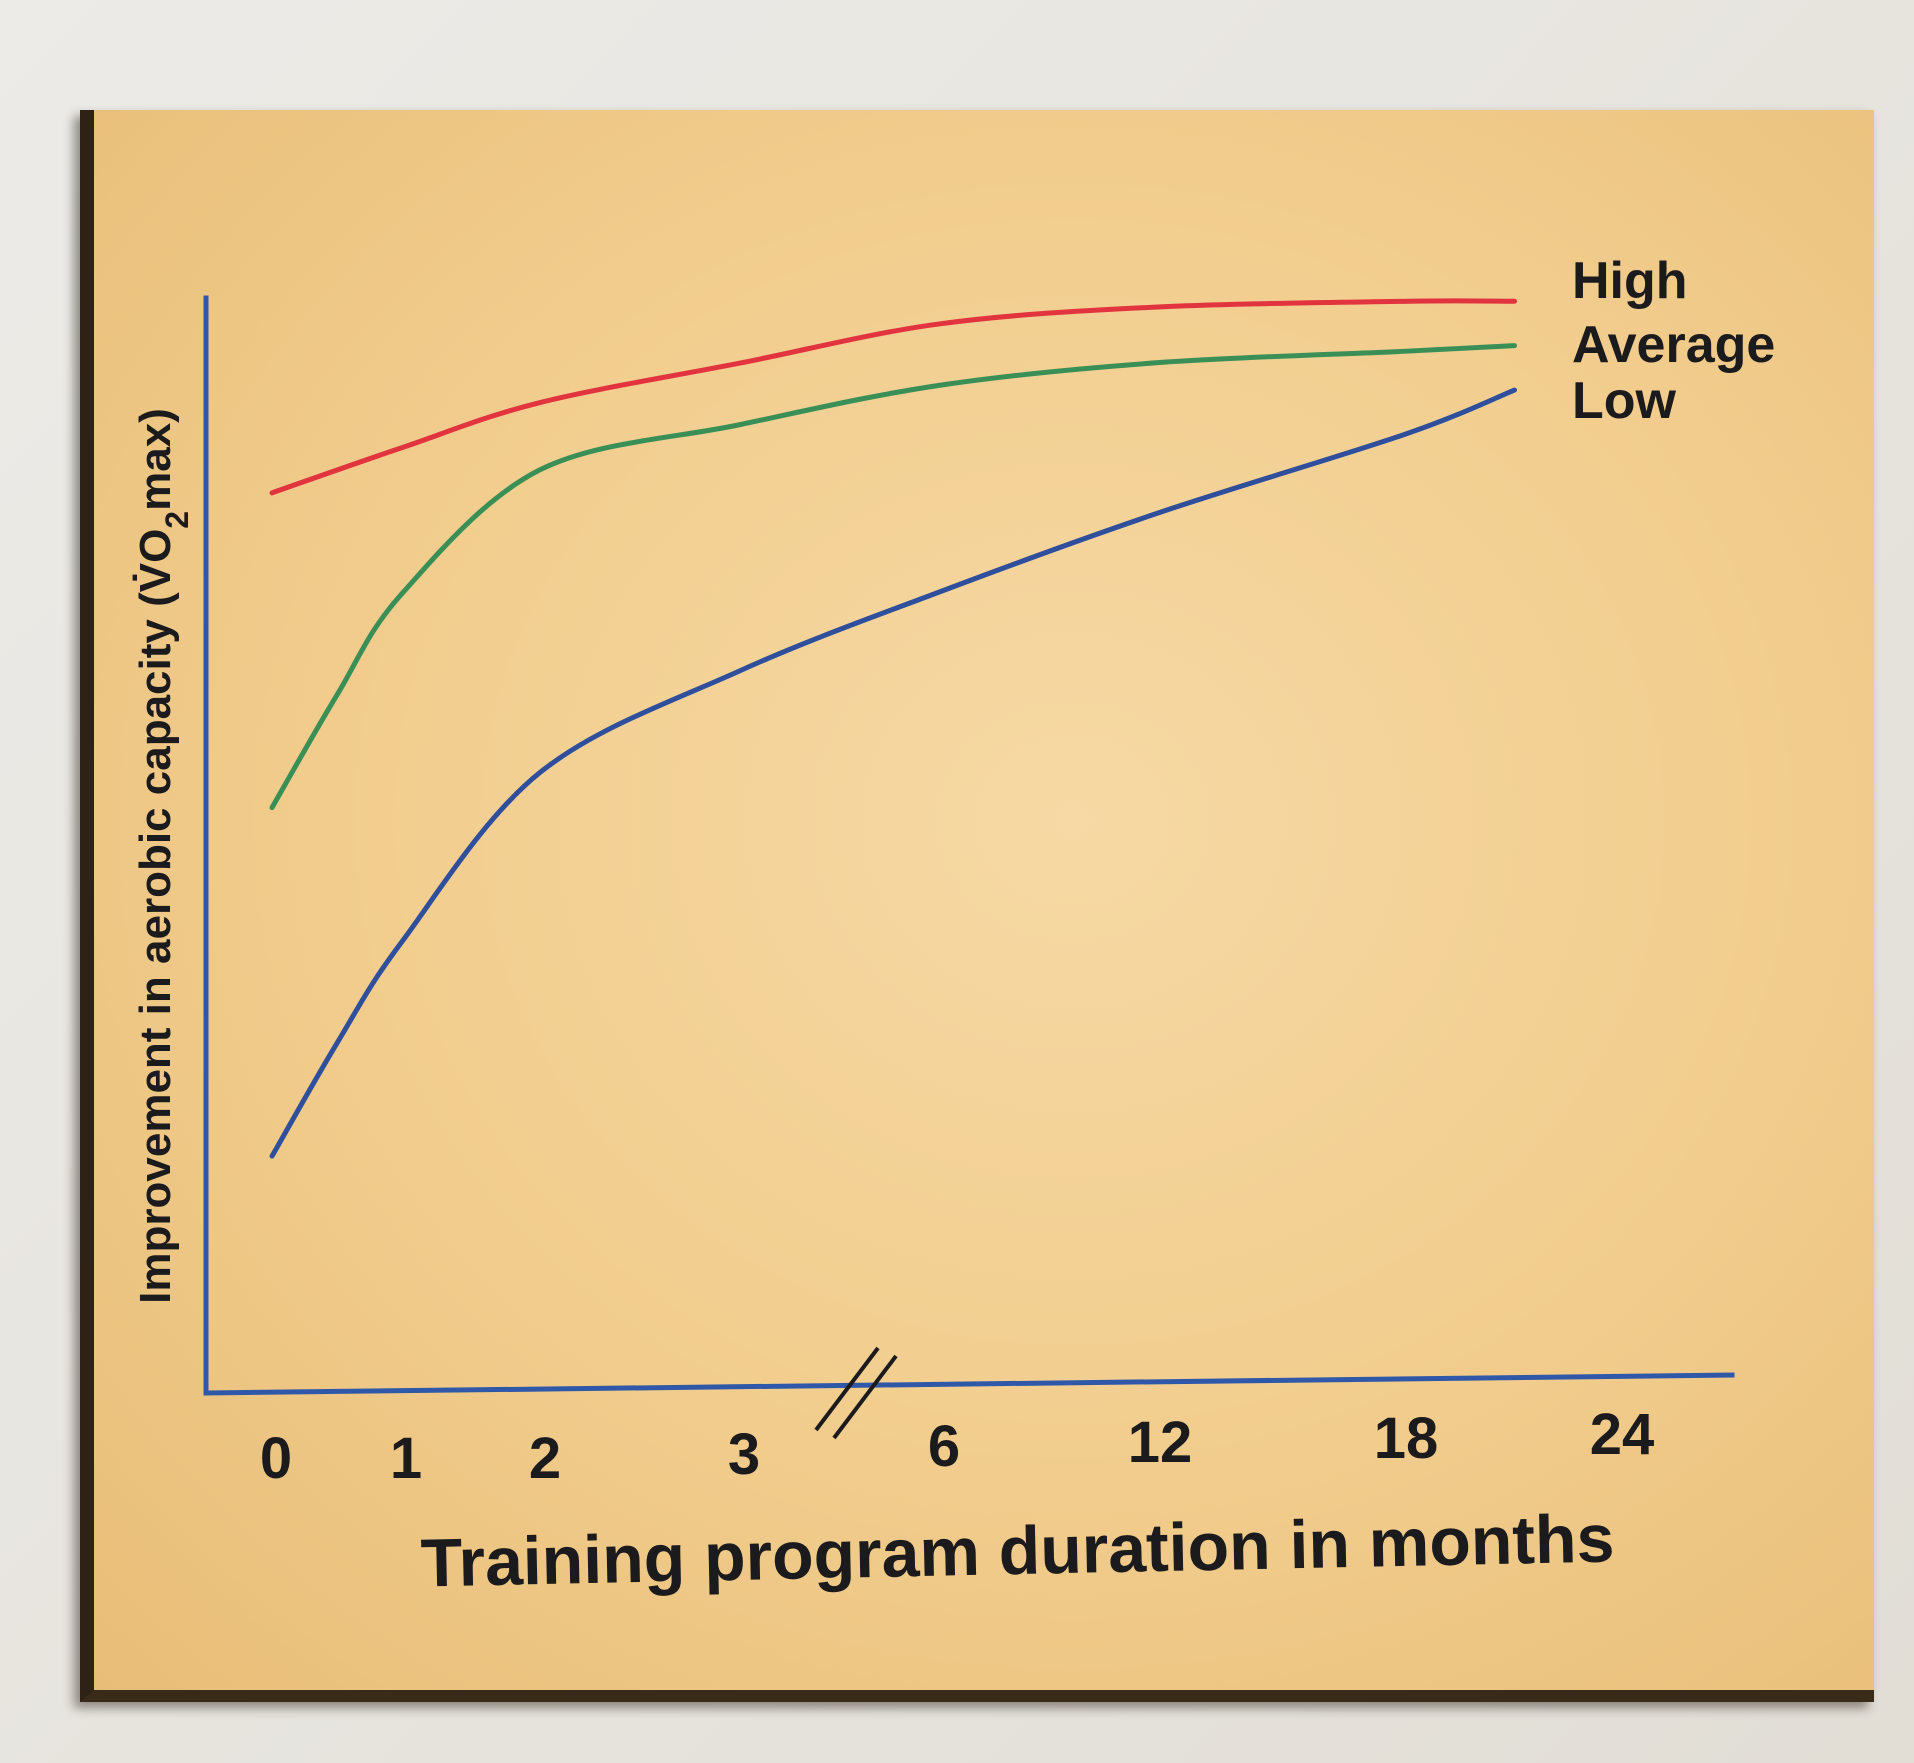 The height and width of the screenshot is (1763, 1914). Describe the element at coordinates (545, 1458) in the screenshot. I see `x-tick-label: 2` at that location.